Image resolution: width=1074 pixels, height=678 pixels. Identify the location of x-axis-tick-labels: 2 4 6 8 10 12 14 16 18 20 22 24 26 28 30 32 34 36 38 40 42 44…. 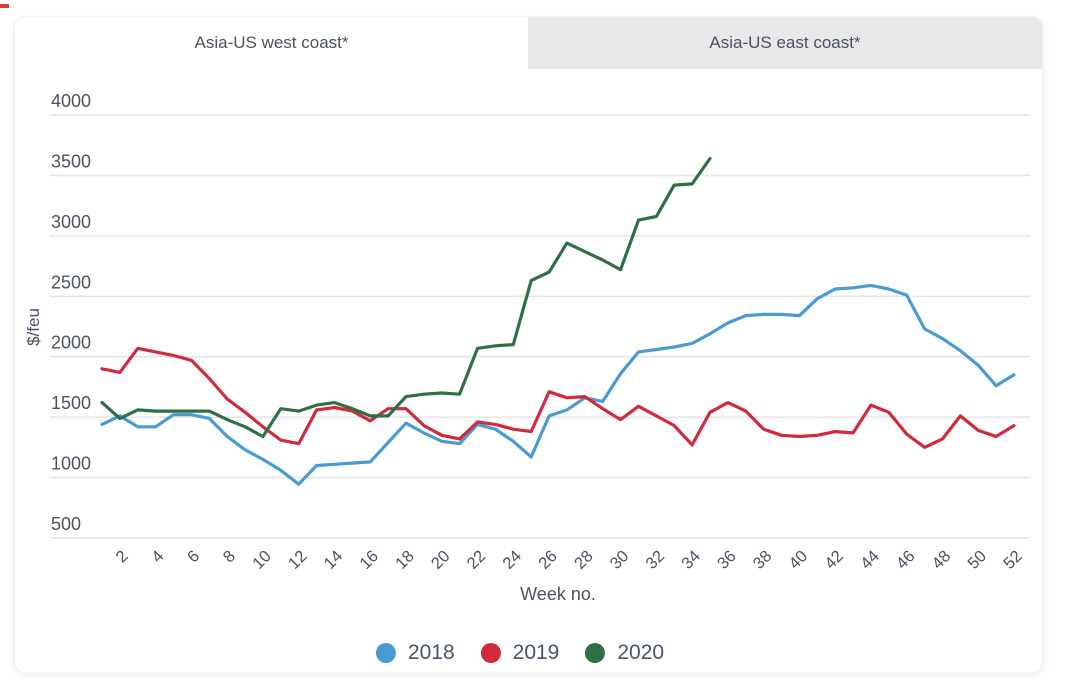
(568, 560).